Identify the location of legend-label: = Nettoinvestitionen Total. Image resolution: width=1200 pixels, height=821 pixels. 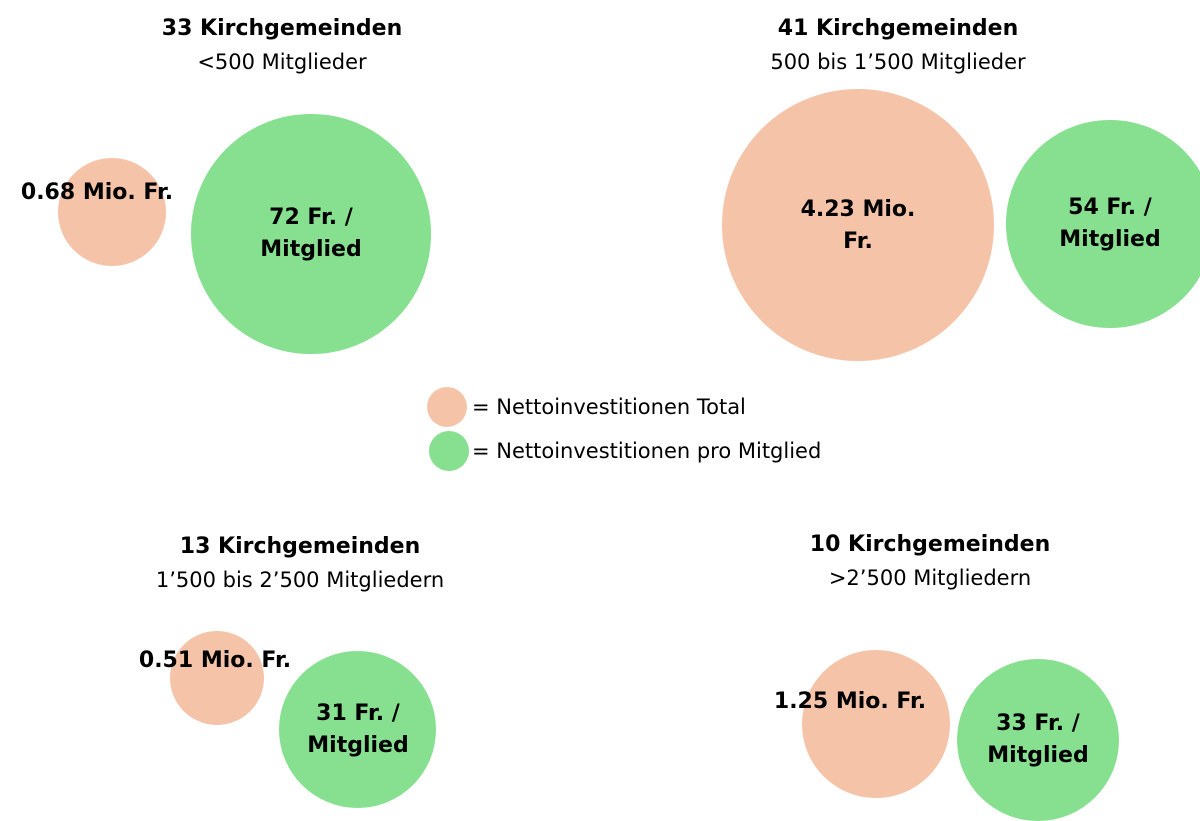
(609, 407).